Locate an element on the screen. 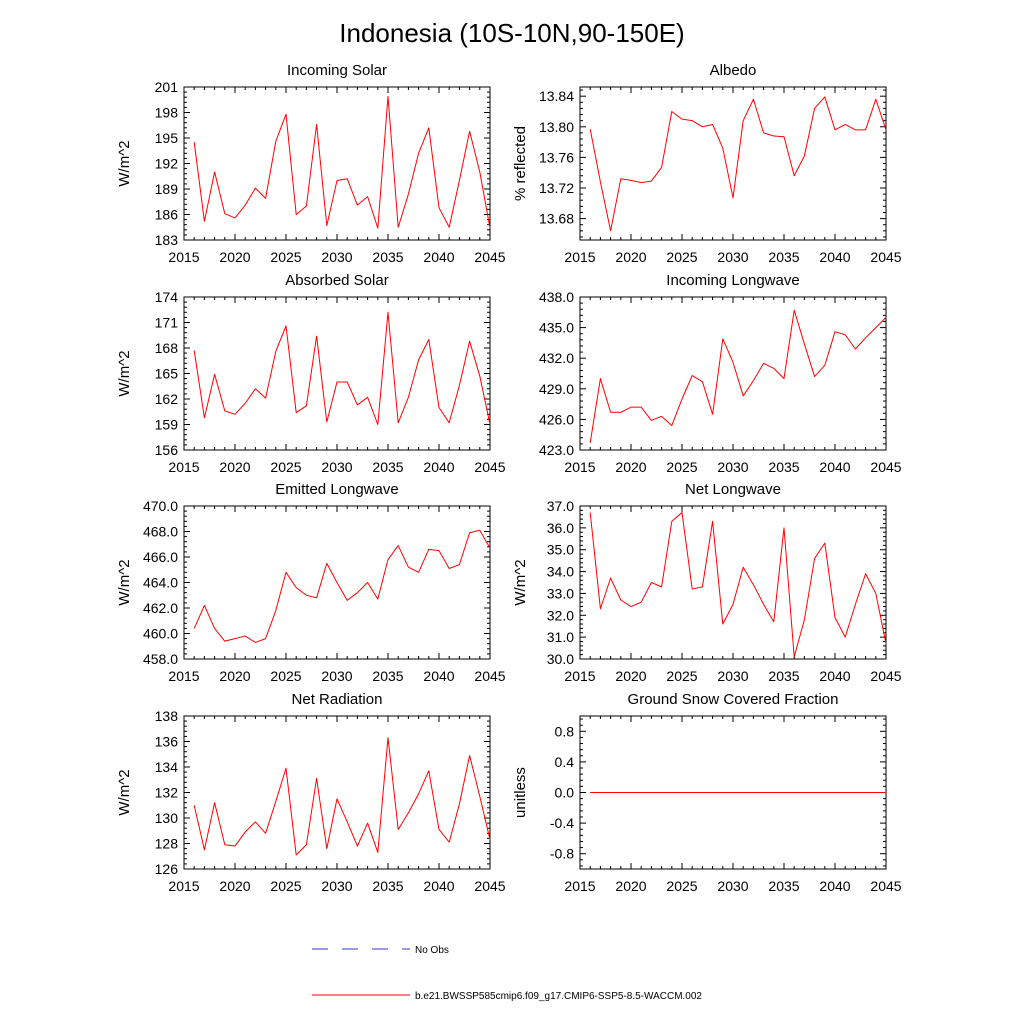 This screenshot has width=1024, height=1024. main-title: Indonesia (10S-10N,90-150E) is located at coordinates (511, 33).